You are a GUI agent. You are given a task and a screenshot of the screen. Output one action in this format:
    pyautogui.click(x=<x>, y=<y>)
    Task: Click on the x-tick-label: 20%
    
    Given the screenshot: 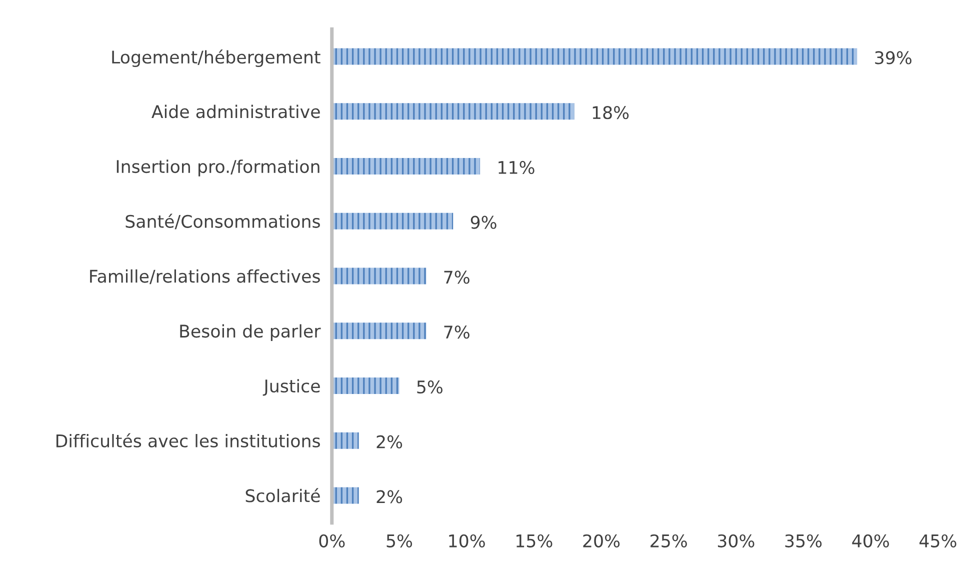 What is the action you would take?
    pyautogui.click(x=601, y=541)
    